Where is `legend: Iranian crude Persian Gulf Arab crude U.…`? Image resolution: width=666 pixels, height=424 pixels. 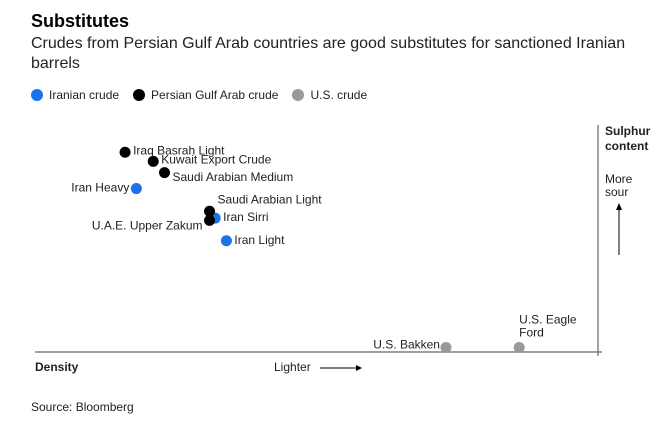
legend: Iranian crude Persian Gulf Arab crude U.… is located at coordinates (206, 95).